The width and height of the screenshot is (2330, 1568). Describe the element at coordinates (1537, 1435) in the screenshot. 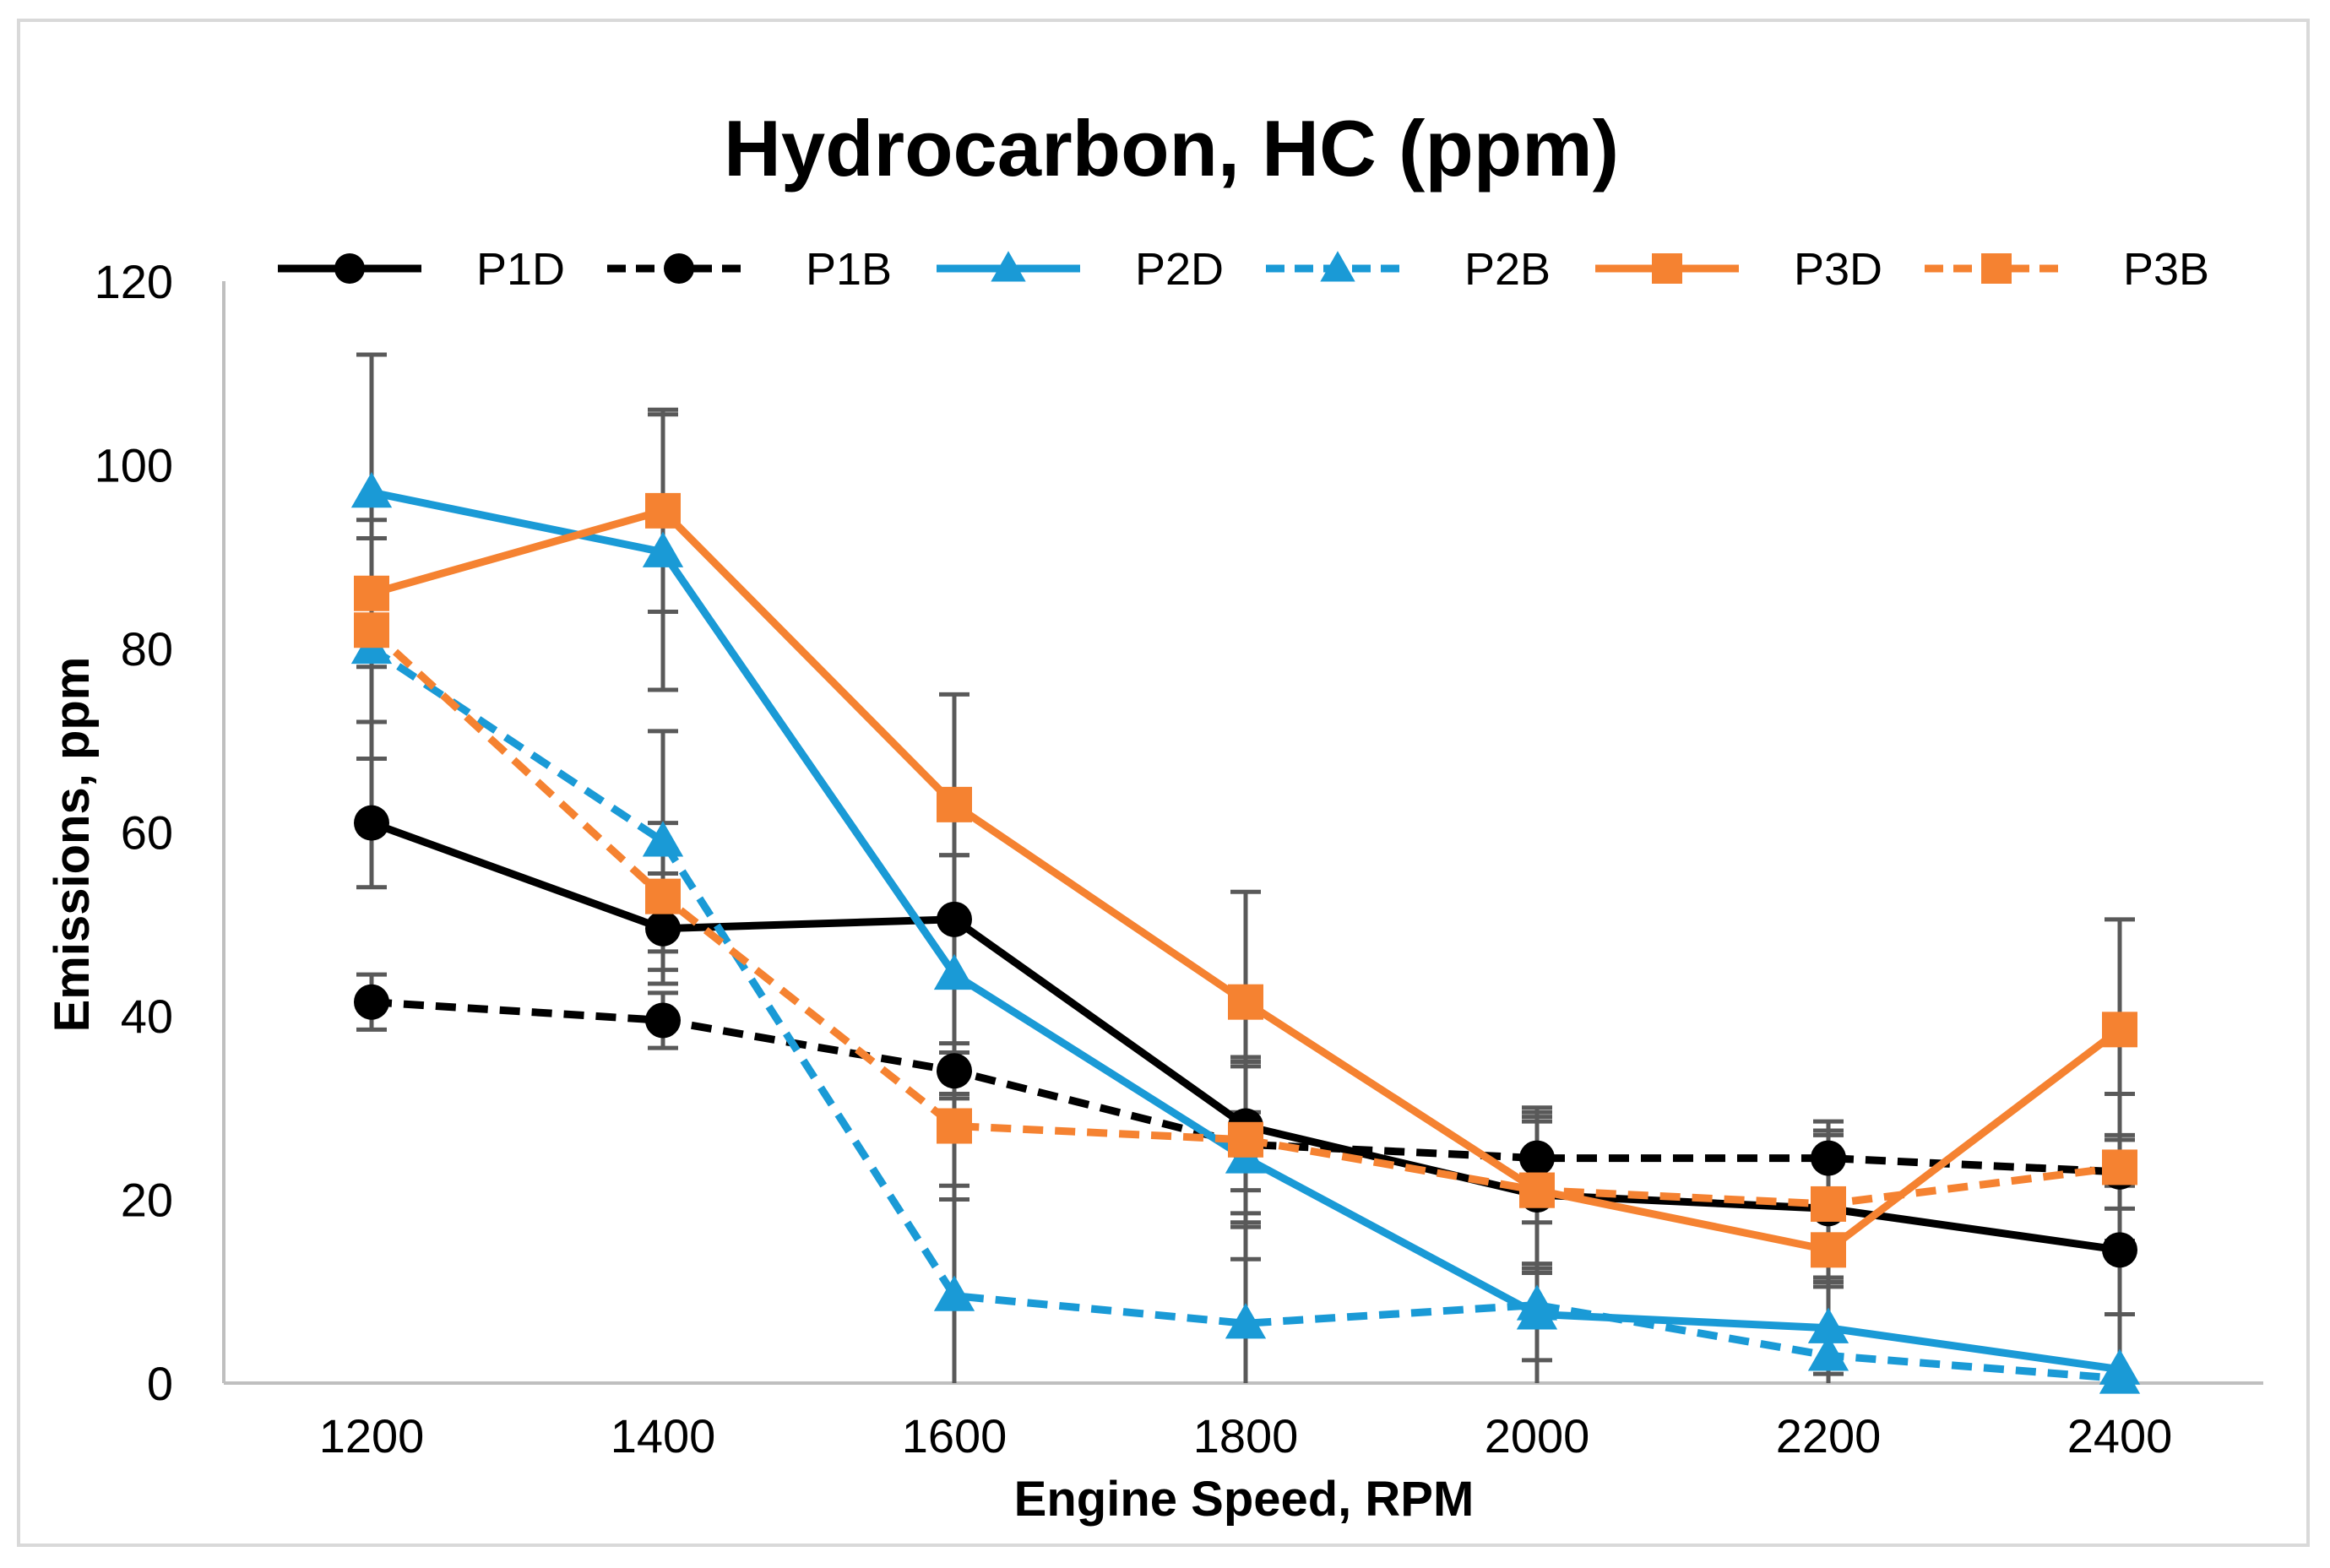

I see `x-tick-label: 2000` at that location.